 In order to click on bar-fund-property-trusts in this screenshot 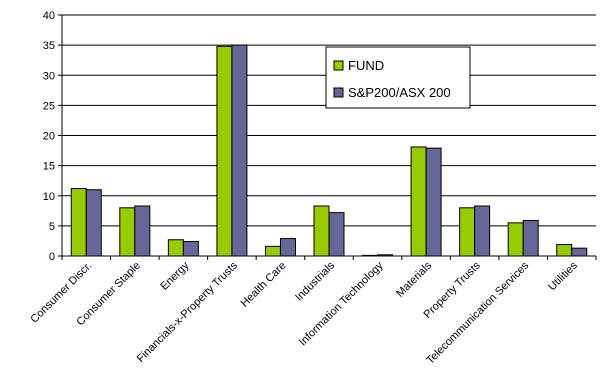, I will do `click(467, 232)`.